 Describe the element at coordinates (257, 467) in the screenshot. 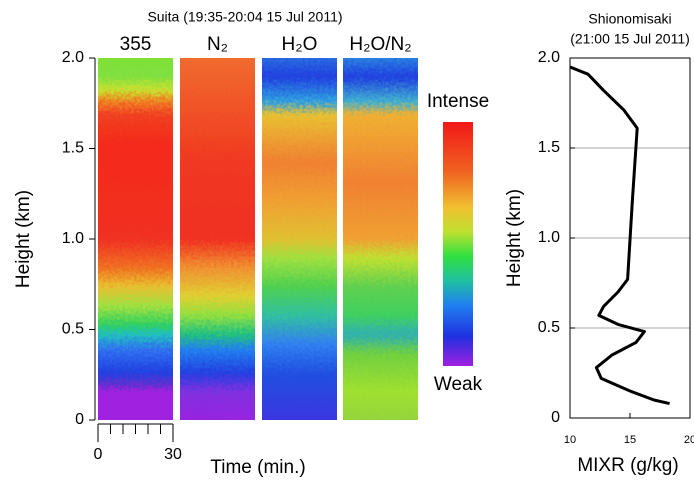

I see `x-axis-label: Time (min.)` at that location.